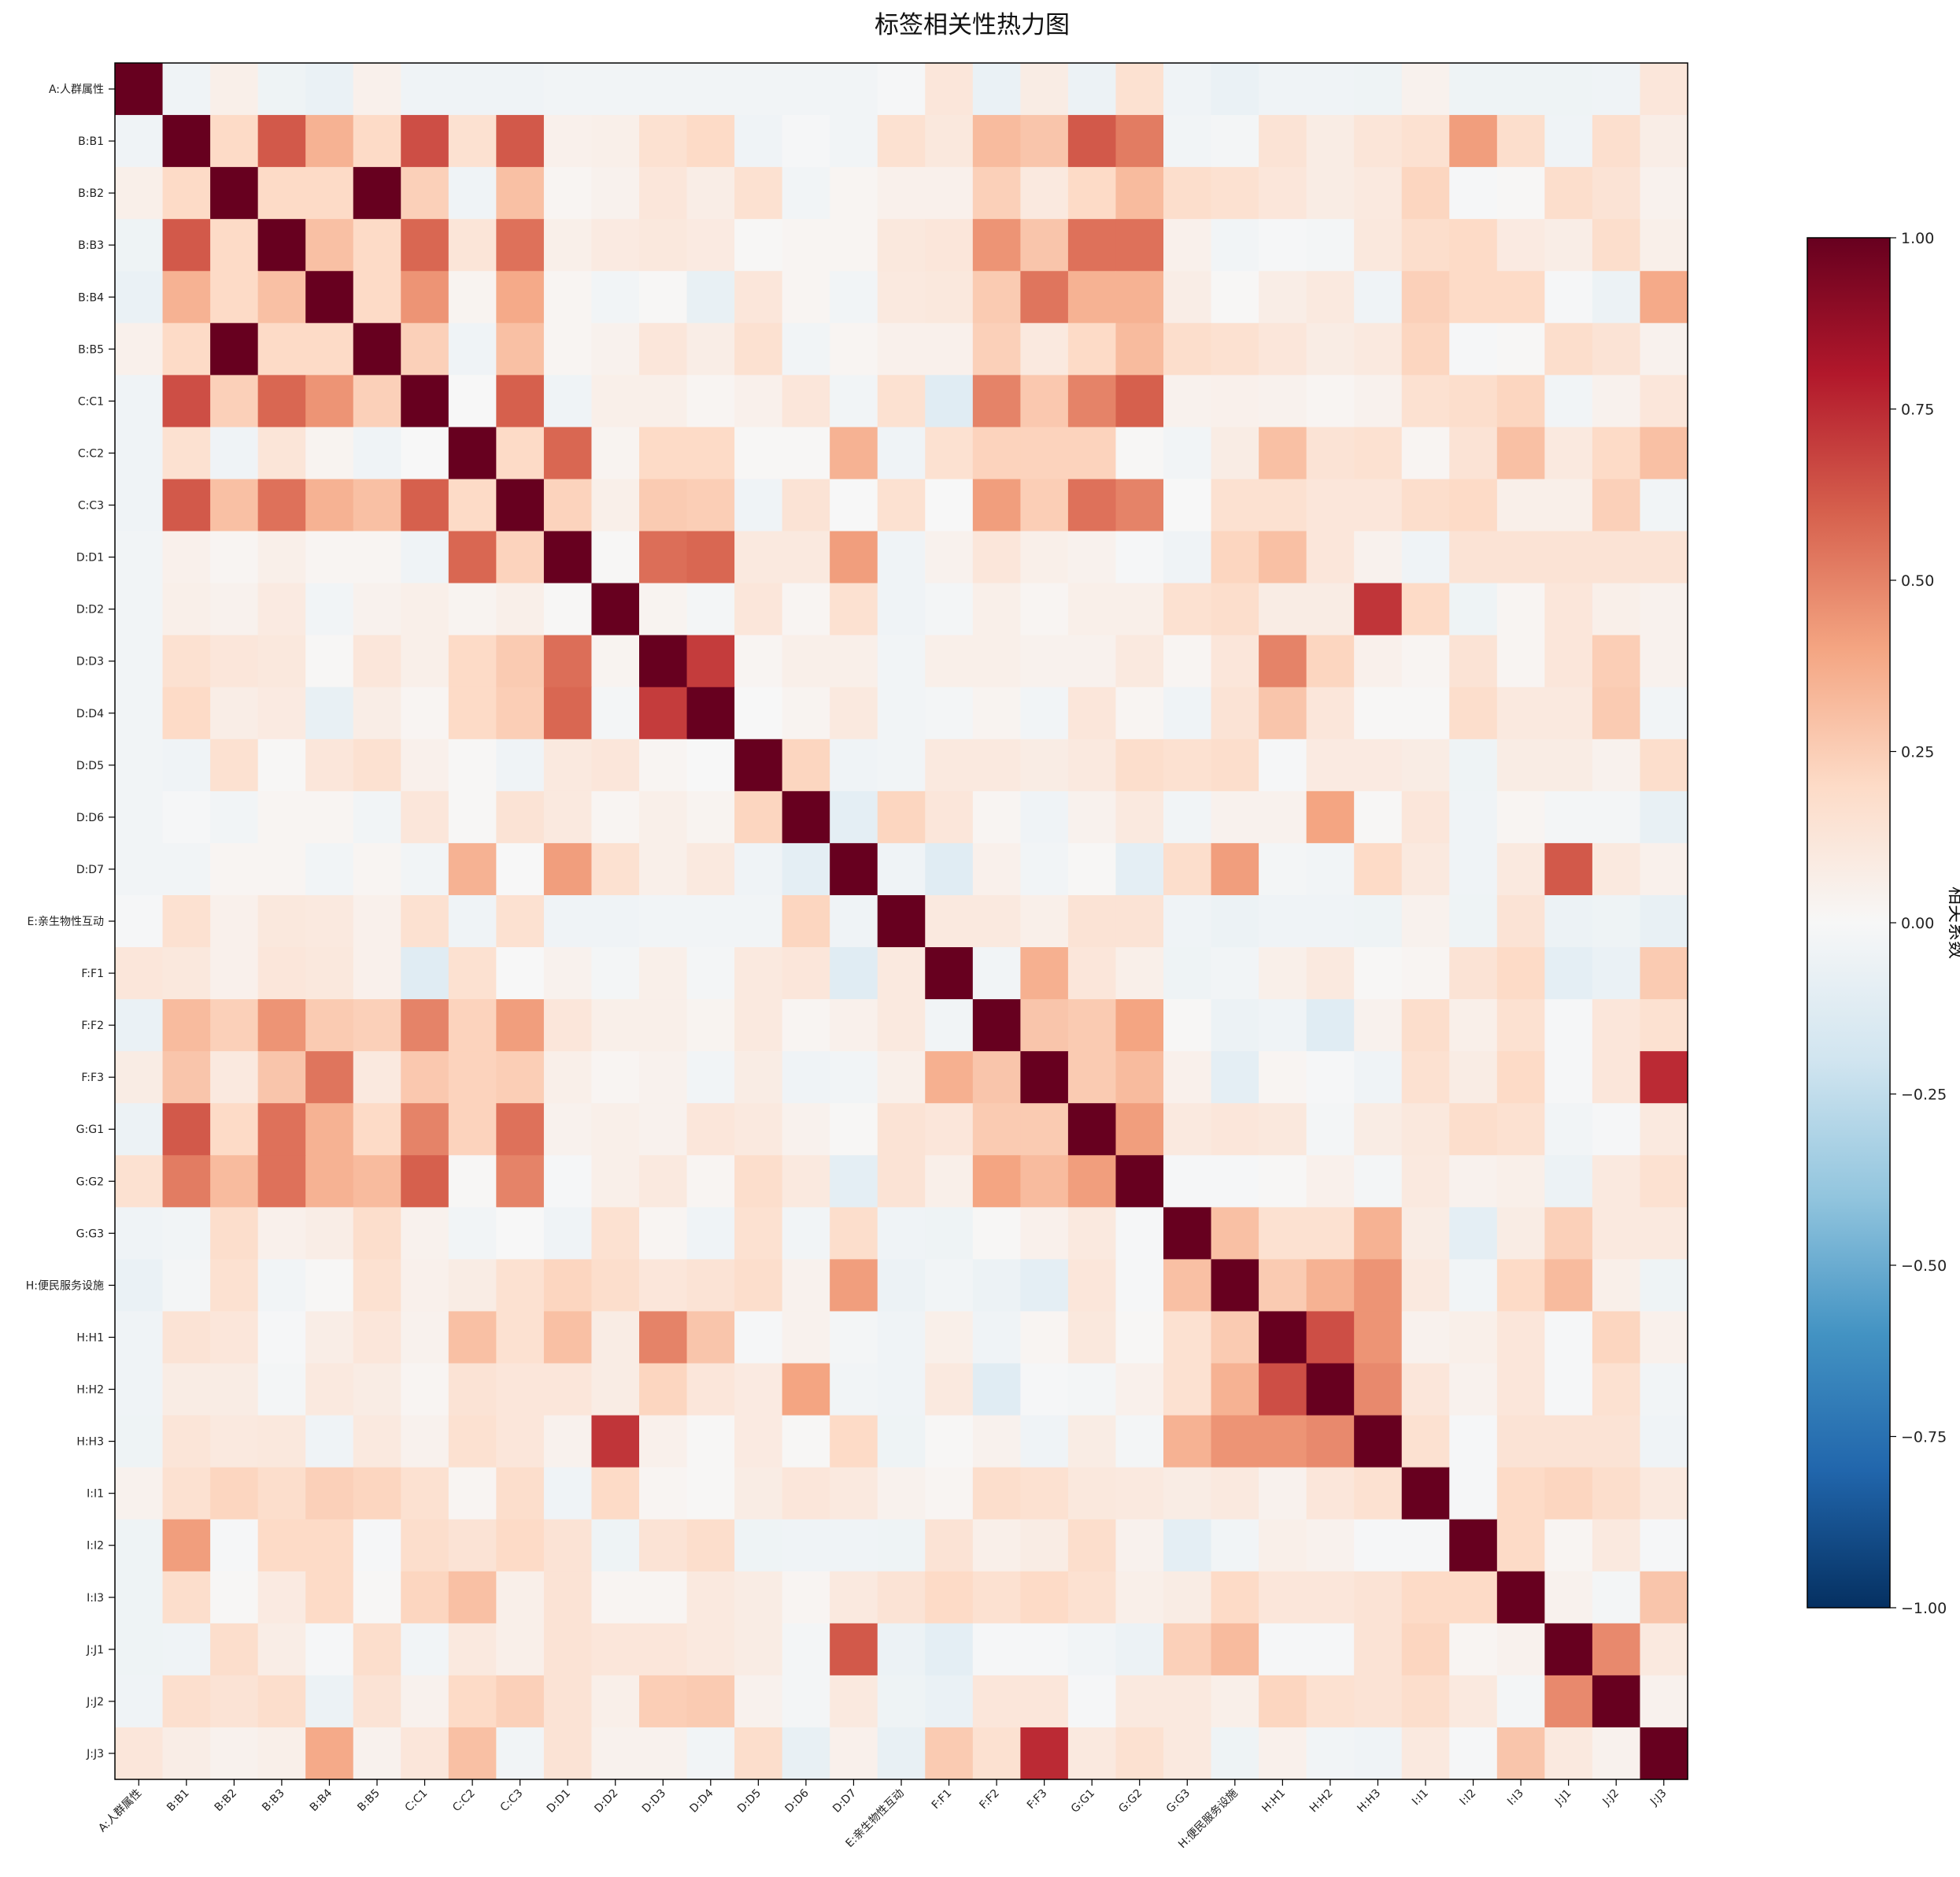 The height and width of the screenshot is (1877, 1960). What do you see at coordinates (227, 1801) in the screenshot?
I see `x-tick-label: B:B2` at bounding box center [227, 1801].